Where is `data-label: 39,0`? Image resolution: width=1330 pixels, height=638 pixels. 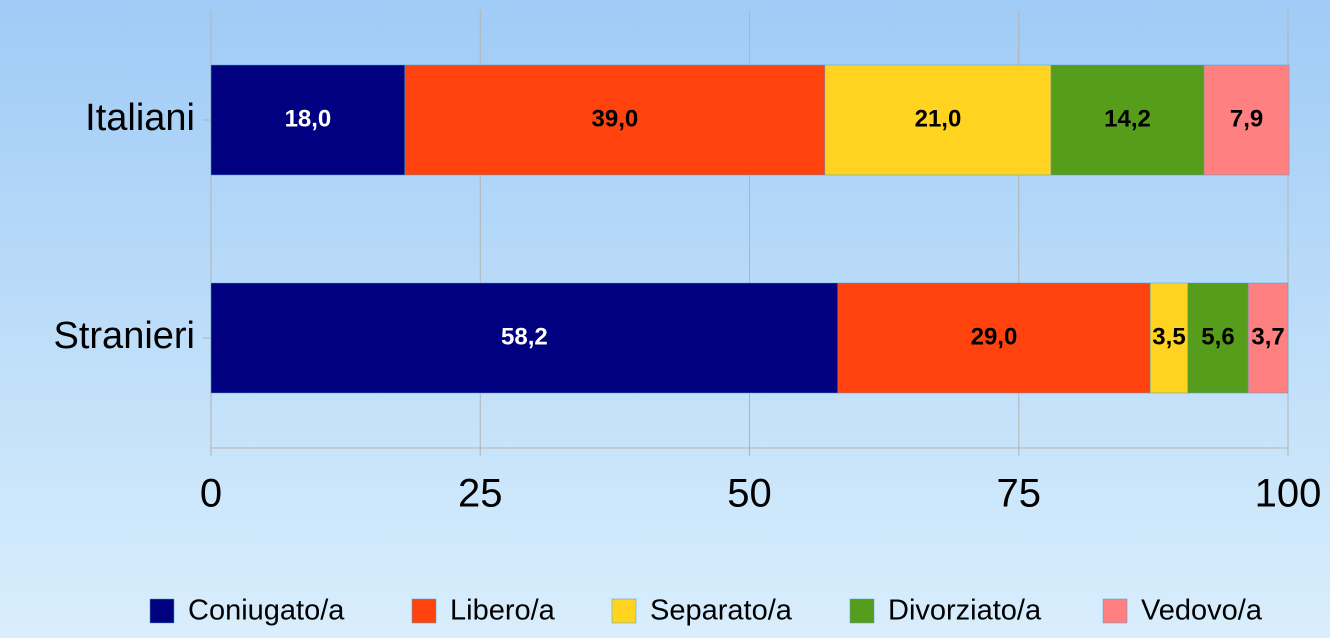 data-label: 39,0 is located at coordinates (615, 118).